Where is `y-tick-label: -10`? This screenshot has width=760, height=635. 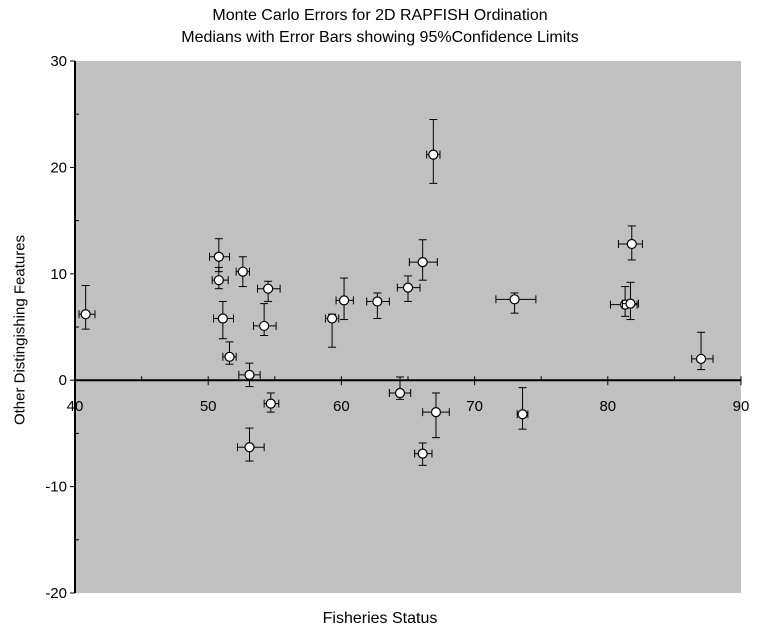 y-tick-label: -10 is located at coordinates (56, 487).